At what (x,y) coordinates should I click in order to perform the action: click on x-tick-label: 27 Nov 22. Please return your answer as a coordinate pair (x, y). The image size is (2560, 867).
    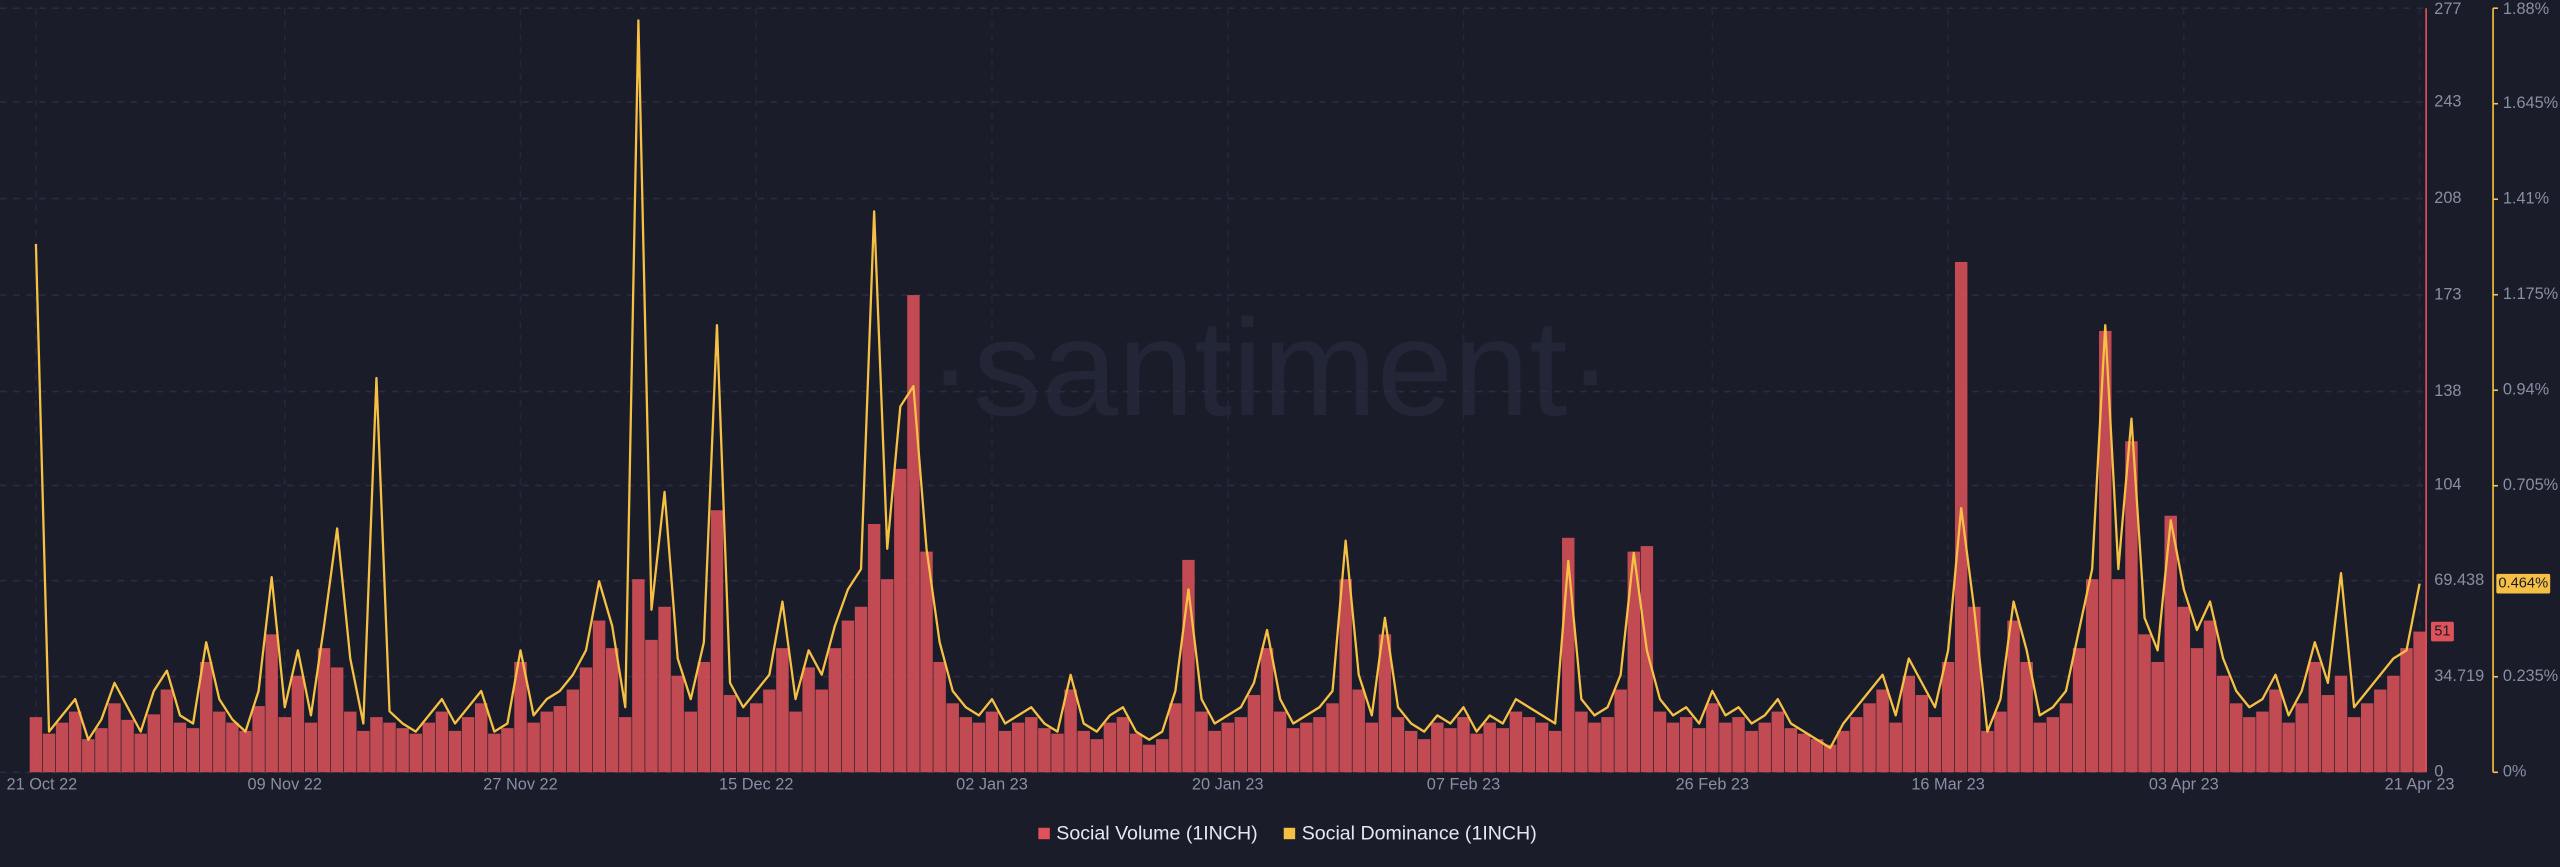
    Looking at the image, I should click on (520, 785).